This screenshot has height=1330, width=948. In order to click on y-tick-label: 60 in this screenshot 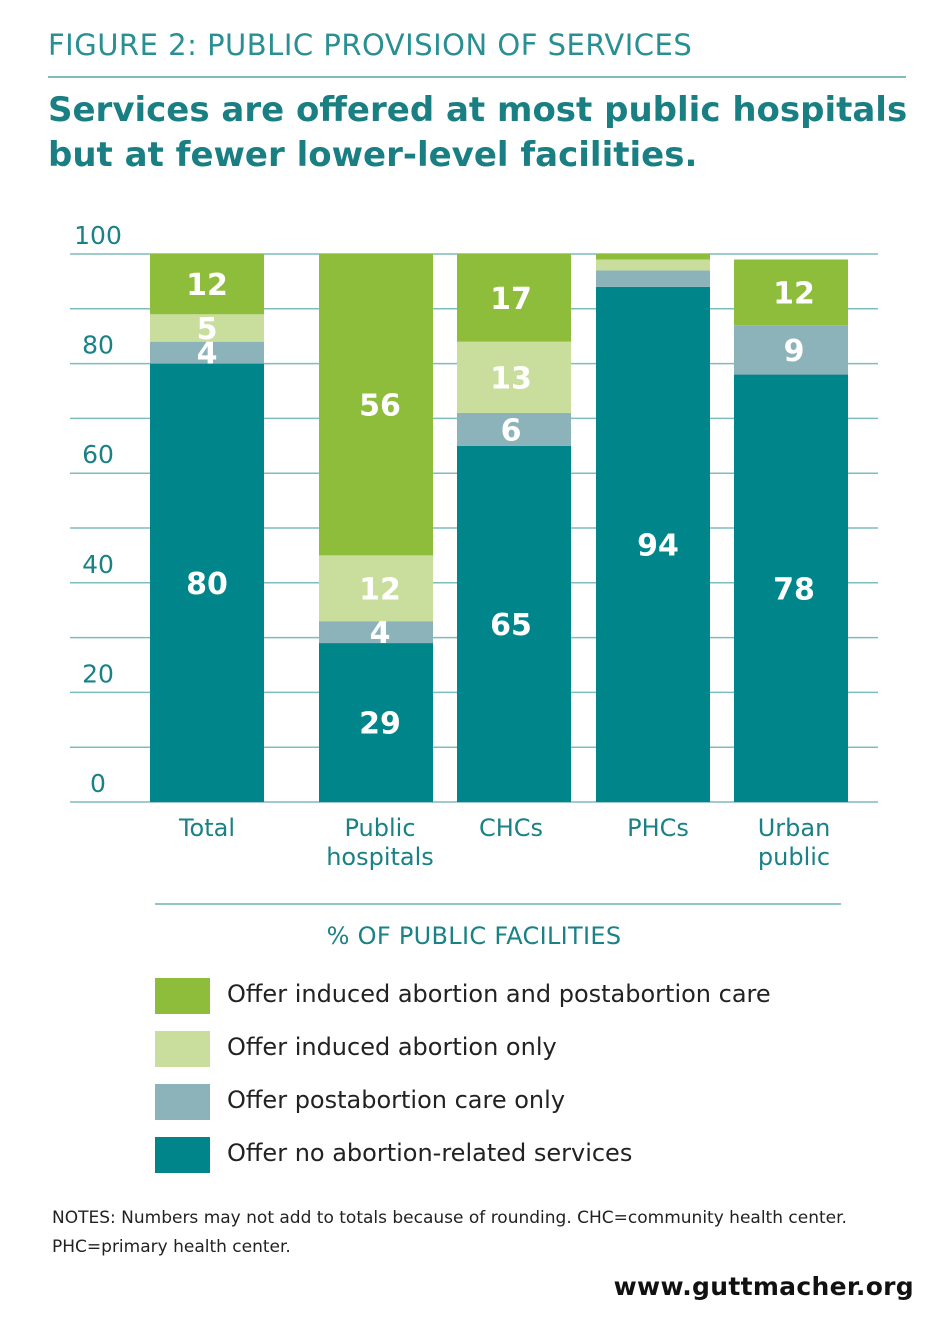, I will do `click(98, 454)`.